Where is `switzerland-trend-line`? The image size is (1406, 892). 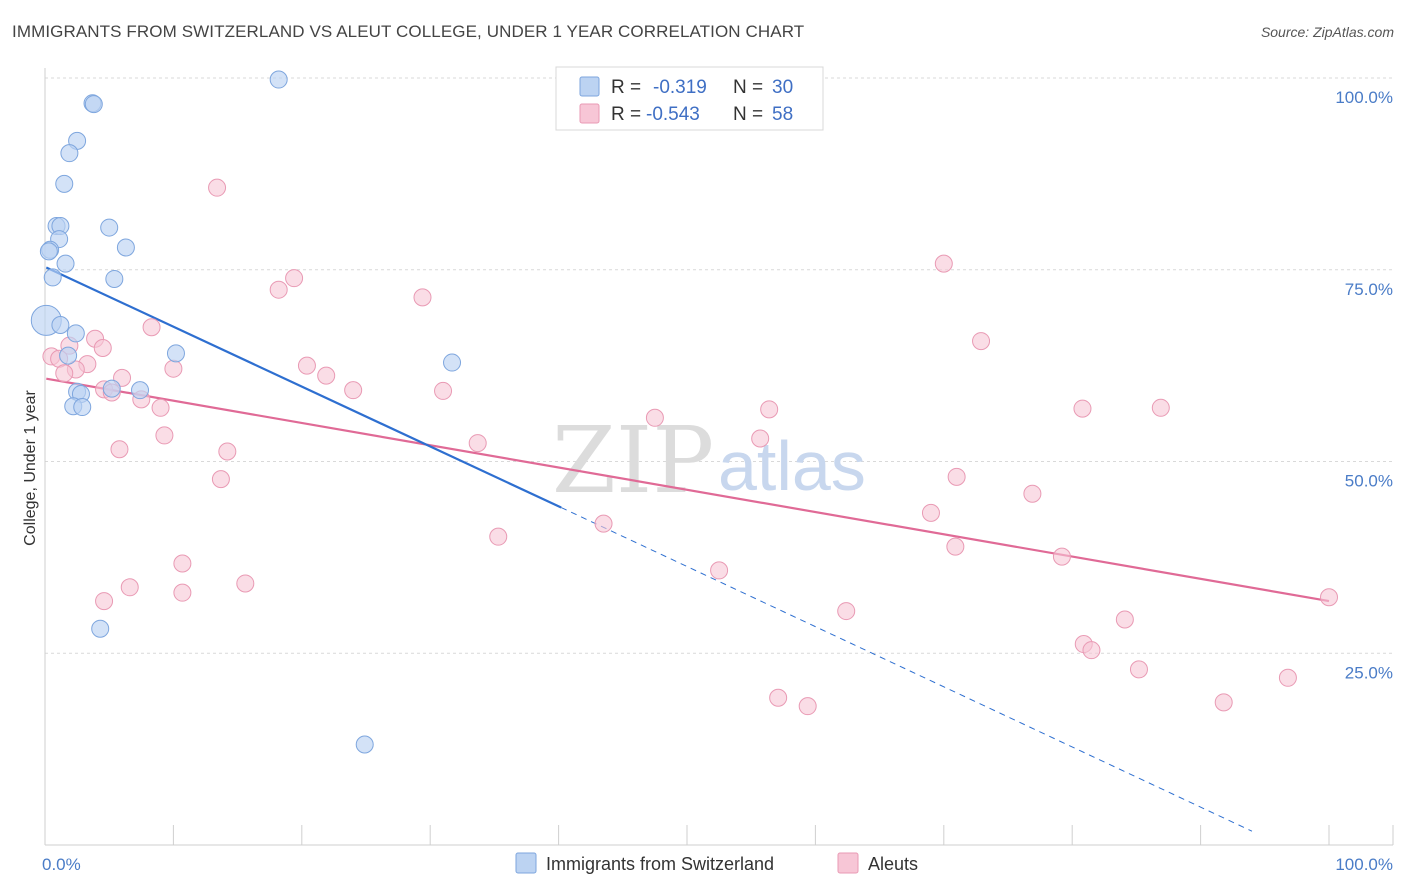
switzerland-trend-line is located at coordinates (303, 387).